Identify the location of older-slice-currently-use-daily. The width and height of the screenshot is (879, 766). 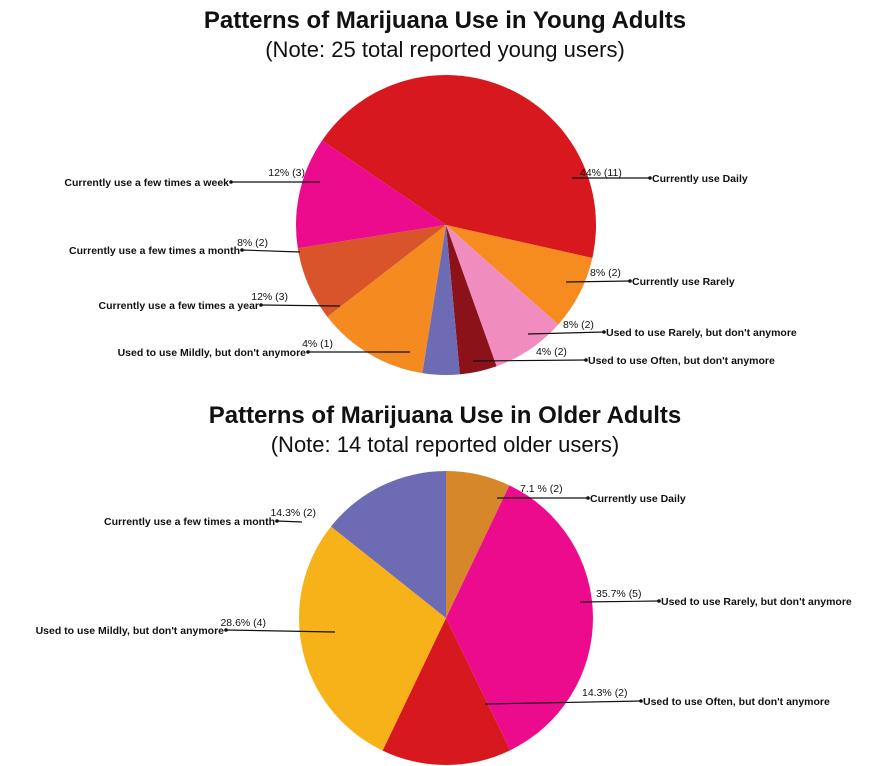
(478, 544).